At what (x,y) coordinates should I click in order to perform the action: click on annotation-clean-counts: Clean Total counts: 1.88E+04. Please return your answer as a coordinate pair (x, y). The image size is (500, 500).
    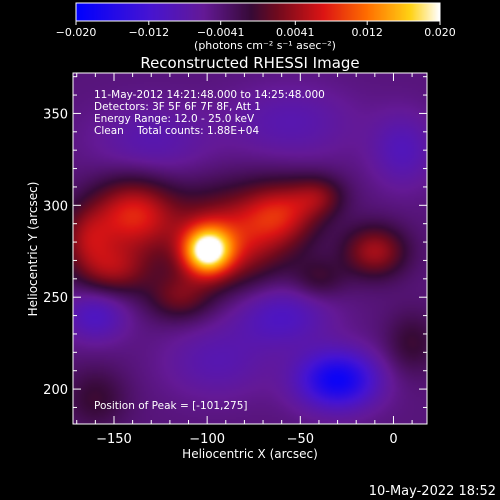
    Looking at the image, I should click on (176, 131).